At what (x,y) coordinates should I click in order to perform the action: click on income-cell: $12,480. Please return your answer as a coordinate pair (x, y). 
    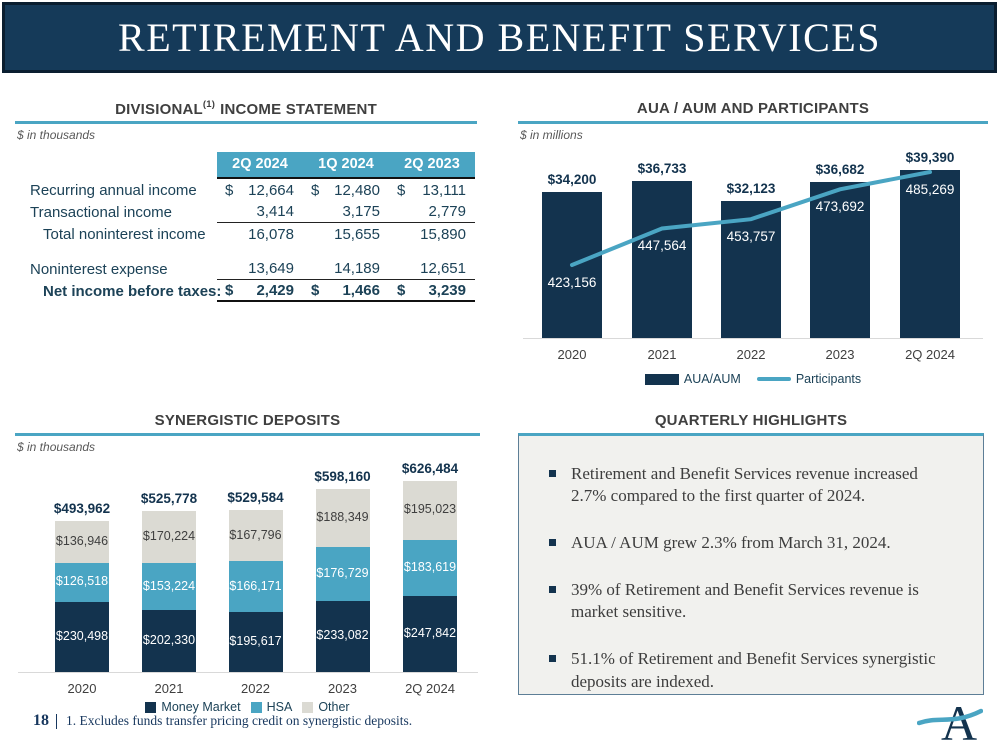
    Looking at the image, I should click on (346, 190).